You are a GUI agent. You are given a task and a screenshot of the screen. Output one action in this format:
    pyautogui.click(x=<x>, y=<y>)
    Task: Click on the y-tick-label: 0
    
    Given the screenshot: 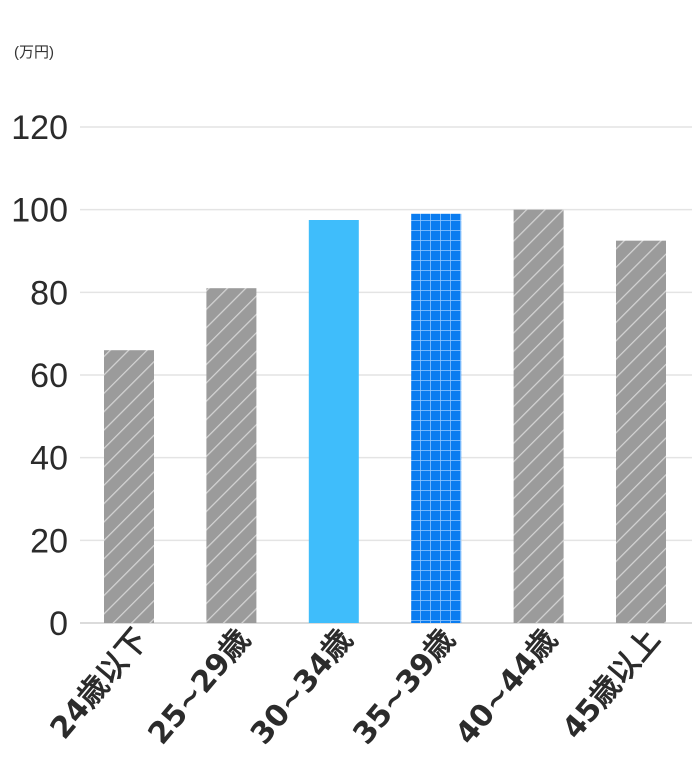 What is the action you would take?
    pyautogui.click(x=58, y=624)
    